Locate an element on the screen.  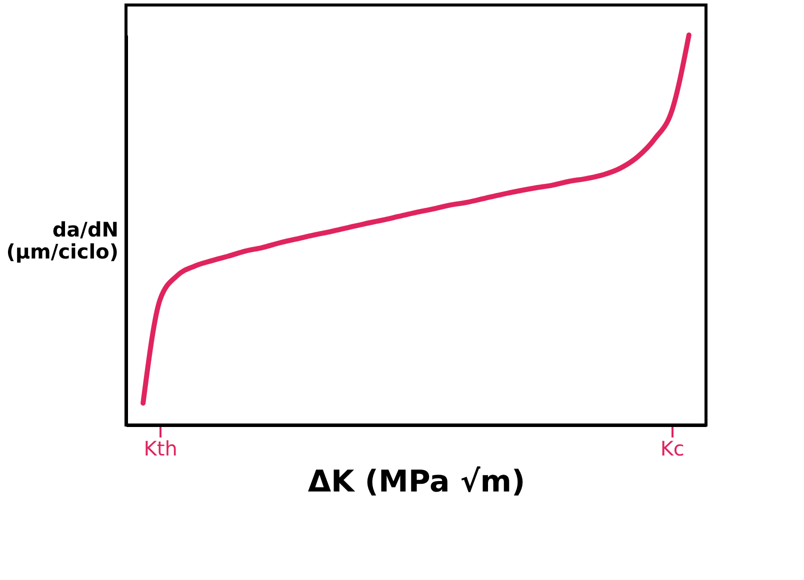
x-axis-title: ΔK (MPa √m) is located at coordinates (417, 482).